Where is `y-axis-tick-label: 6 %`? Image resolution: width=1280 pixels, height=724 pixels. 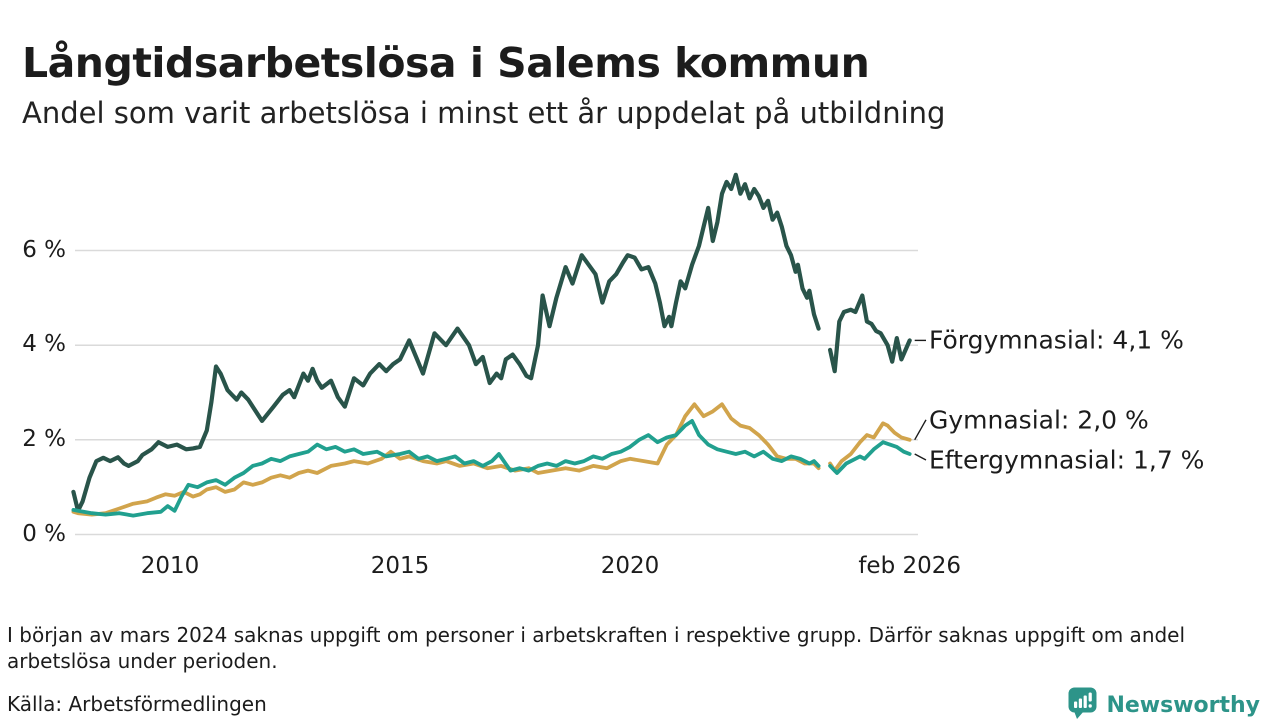
y-axis-tick-label: 6 % is located at coordinates (44, 249).